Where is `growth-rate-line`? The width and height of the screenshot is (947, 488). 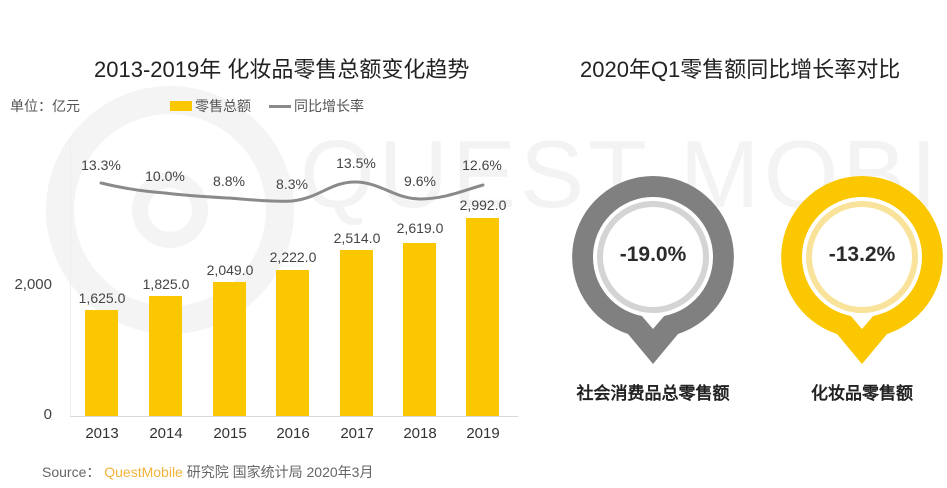
growth-rate-line is located at coordinates (292, 191).